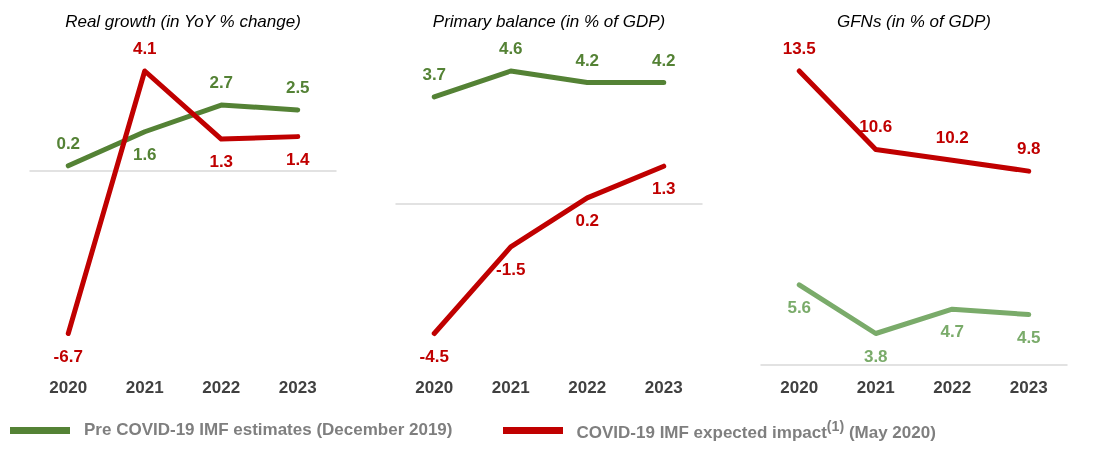  What do you see at coordinates (1029, 337) in the screenshot?
I see `data-label: 4.5` at bounding box center [1029, 337].